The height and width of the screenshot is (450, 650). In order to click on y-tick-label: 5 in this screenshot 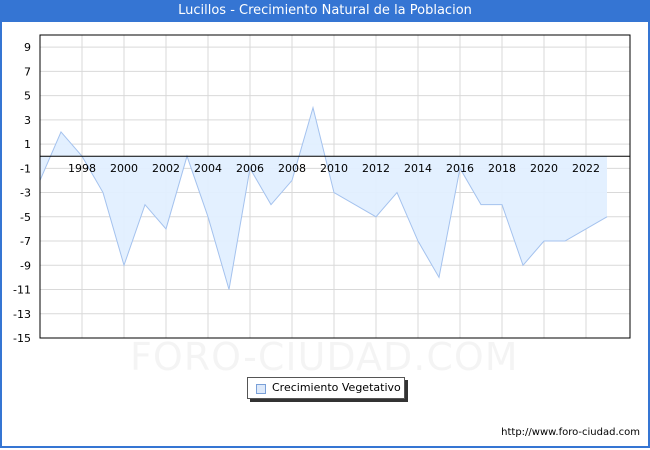, I will do `click(27, 96)`.